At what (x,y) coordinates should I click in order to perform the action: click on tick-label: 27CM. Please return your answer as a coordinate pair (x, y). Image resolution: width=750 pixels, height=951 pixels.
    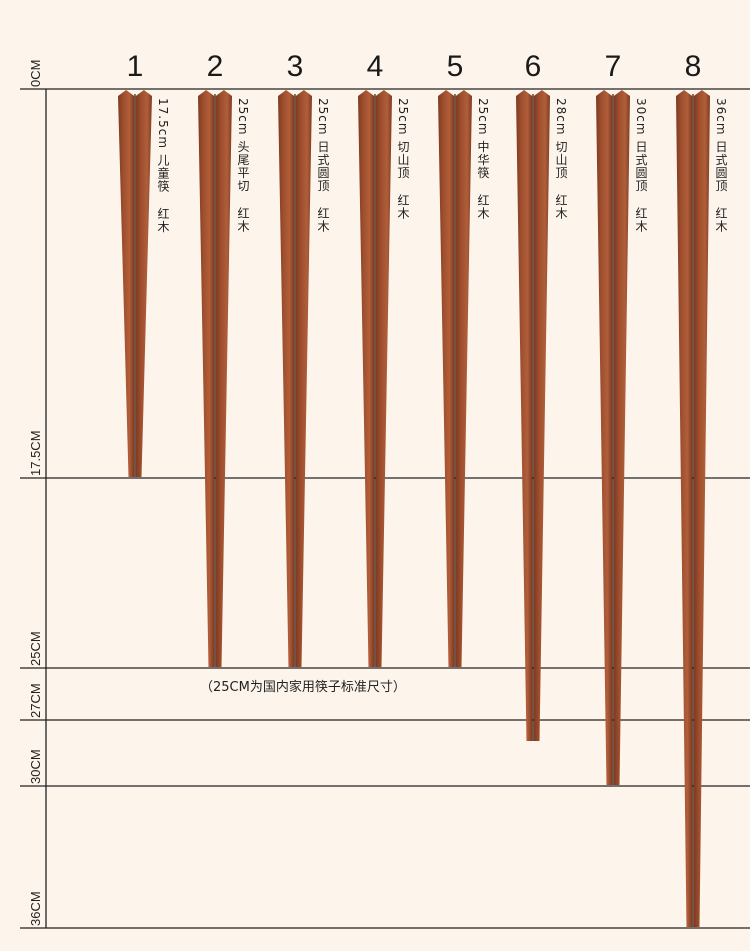
    Looking at the image, I should click on (35, 700).